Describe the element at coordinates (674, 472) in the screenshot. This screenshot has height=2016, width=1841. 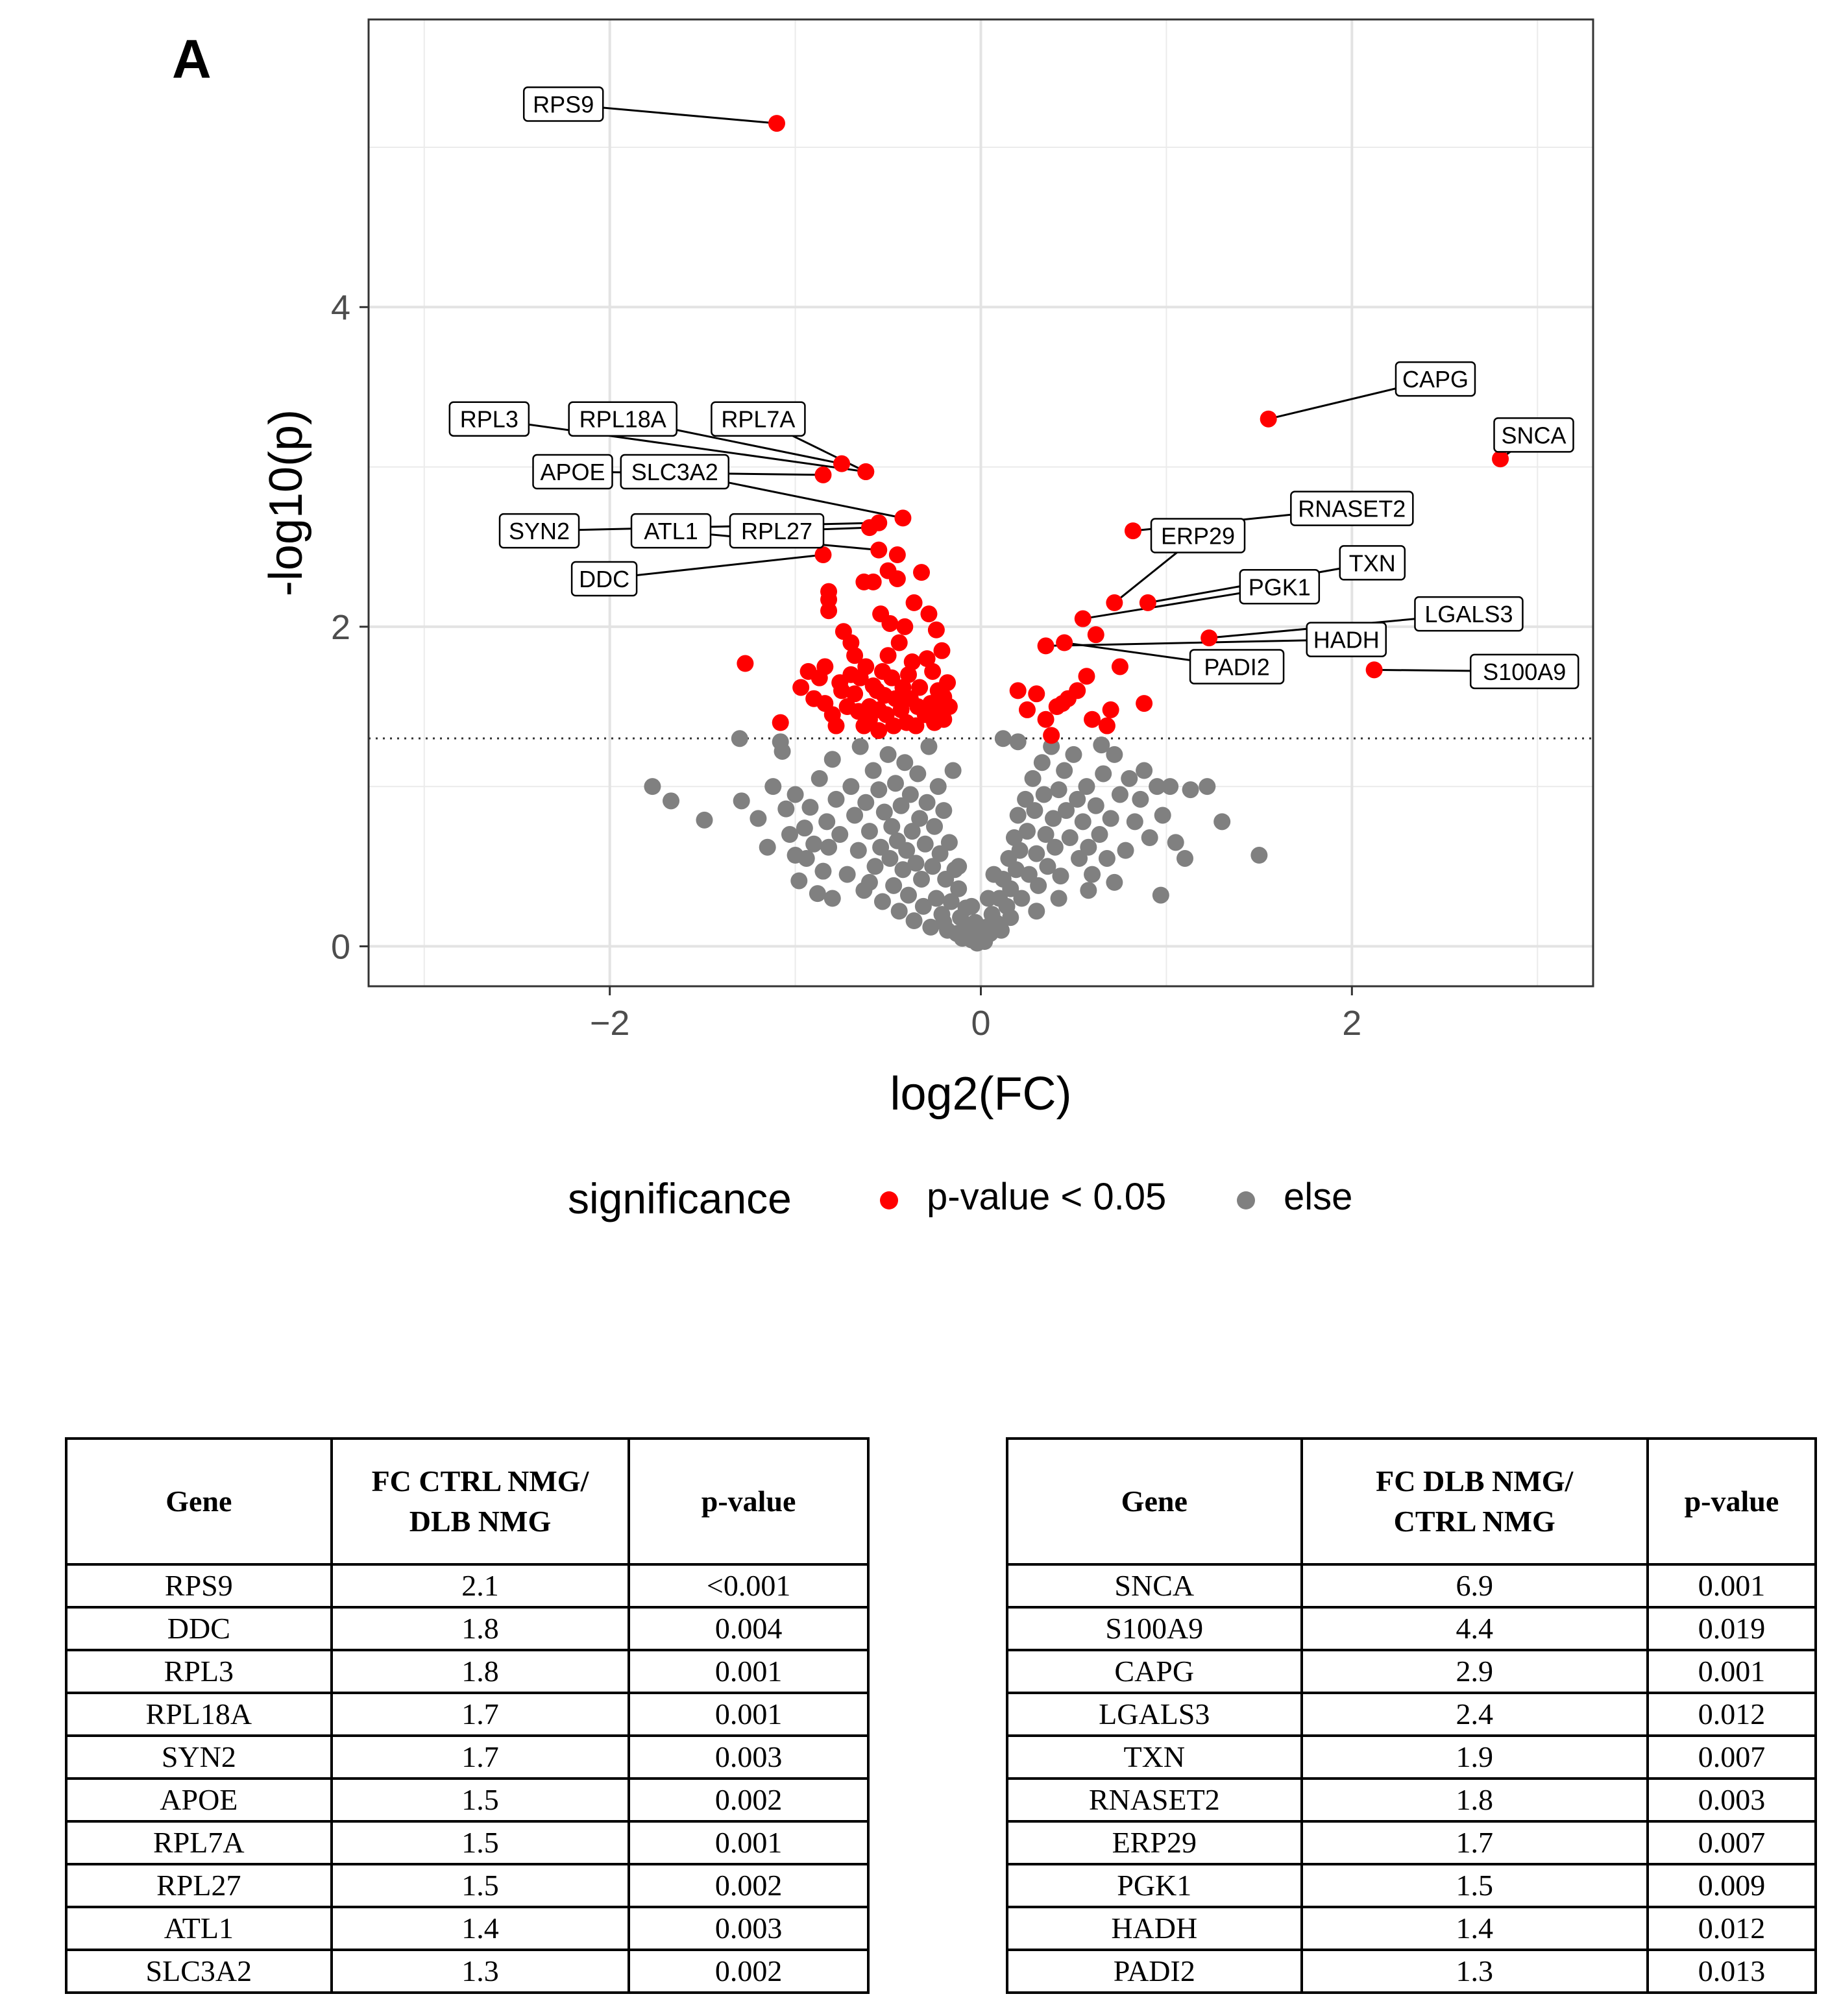
I see `gene-label-slc3a2: SLC3A2` at that location.